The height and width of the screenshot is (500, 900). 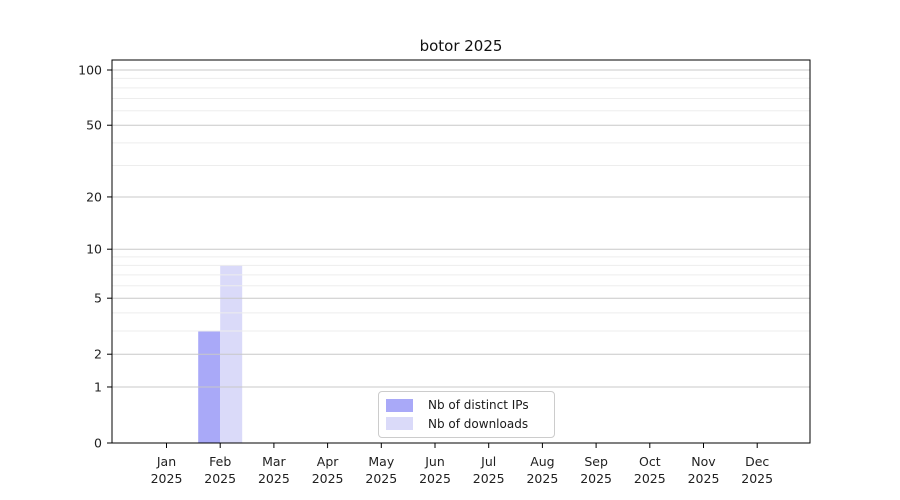 What do you see at coordinates (478, 405) in the screenshot?
I see `legend-label-distinct-ips: Nb of distinct IPs` at bounding box center [478, 405].